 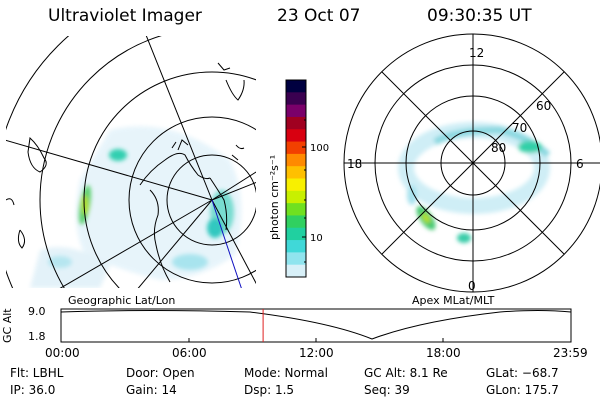 I want to click on mlt-label-0: 0, so click(x=472, y=286).